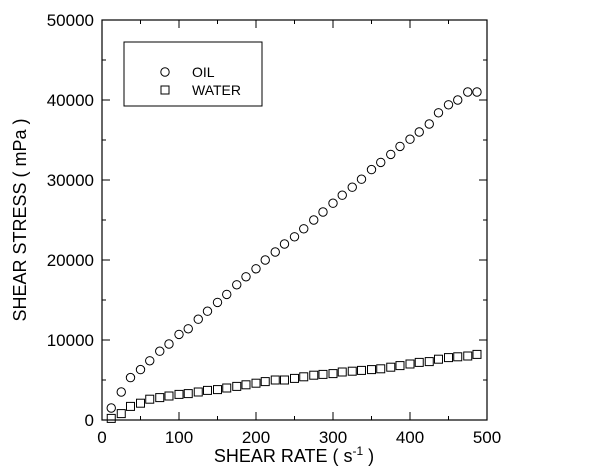  I want to click on y-tick-labels: 0 10000 20000 30000 40000 50000, so click(70, 220).